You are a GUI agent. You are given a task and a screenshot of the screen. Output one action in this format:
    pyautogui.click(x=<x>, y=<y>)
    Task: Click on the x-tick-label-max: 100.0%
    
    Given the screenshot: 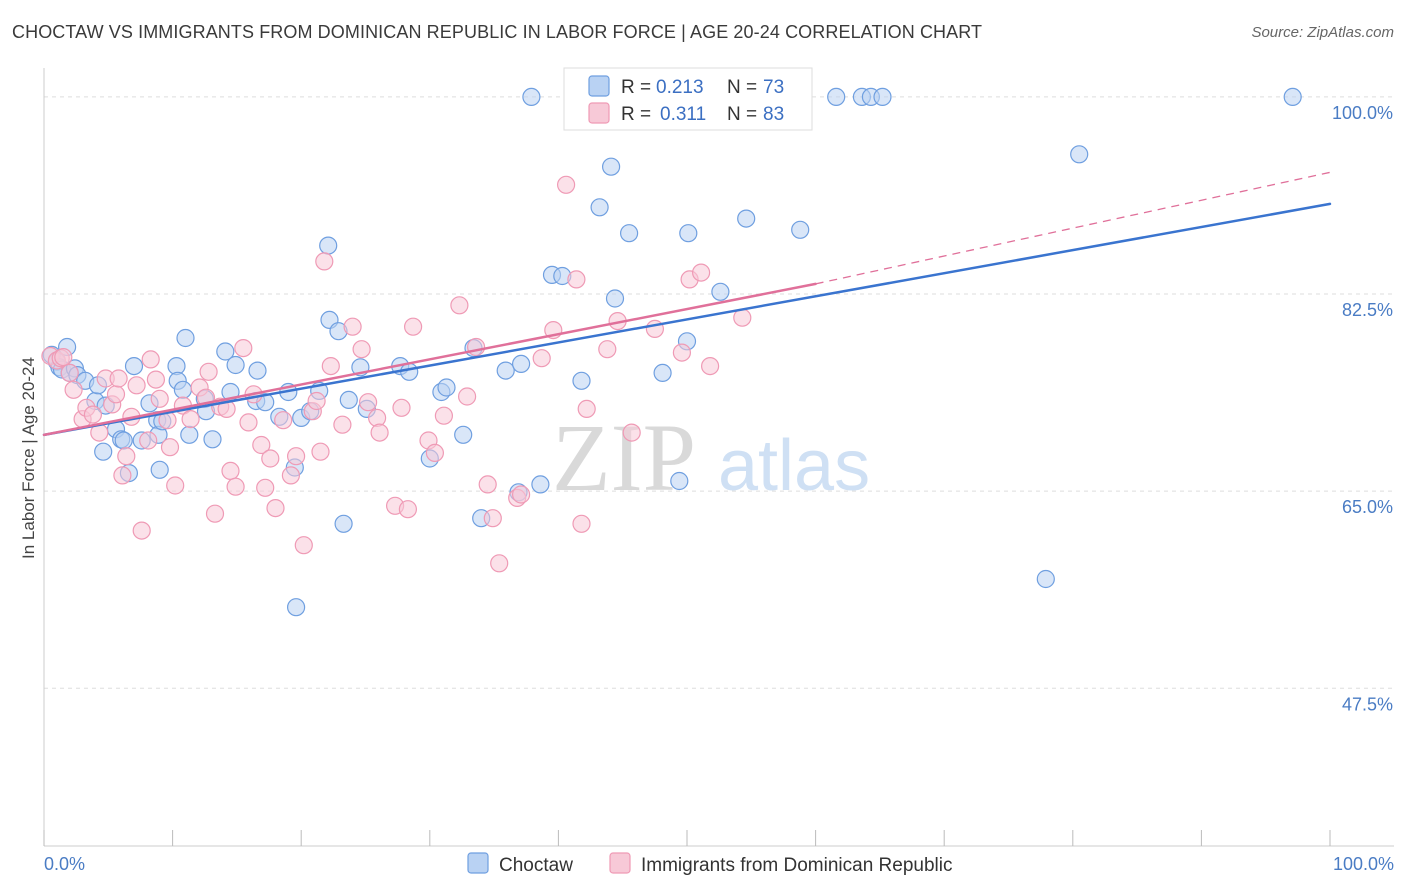 What is the action you would take?
    pyautogui.click(x=1363, y=864)
    